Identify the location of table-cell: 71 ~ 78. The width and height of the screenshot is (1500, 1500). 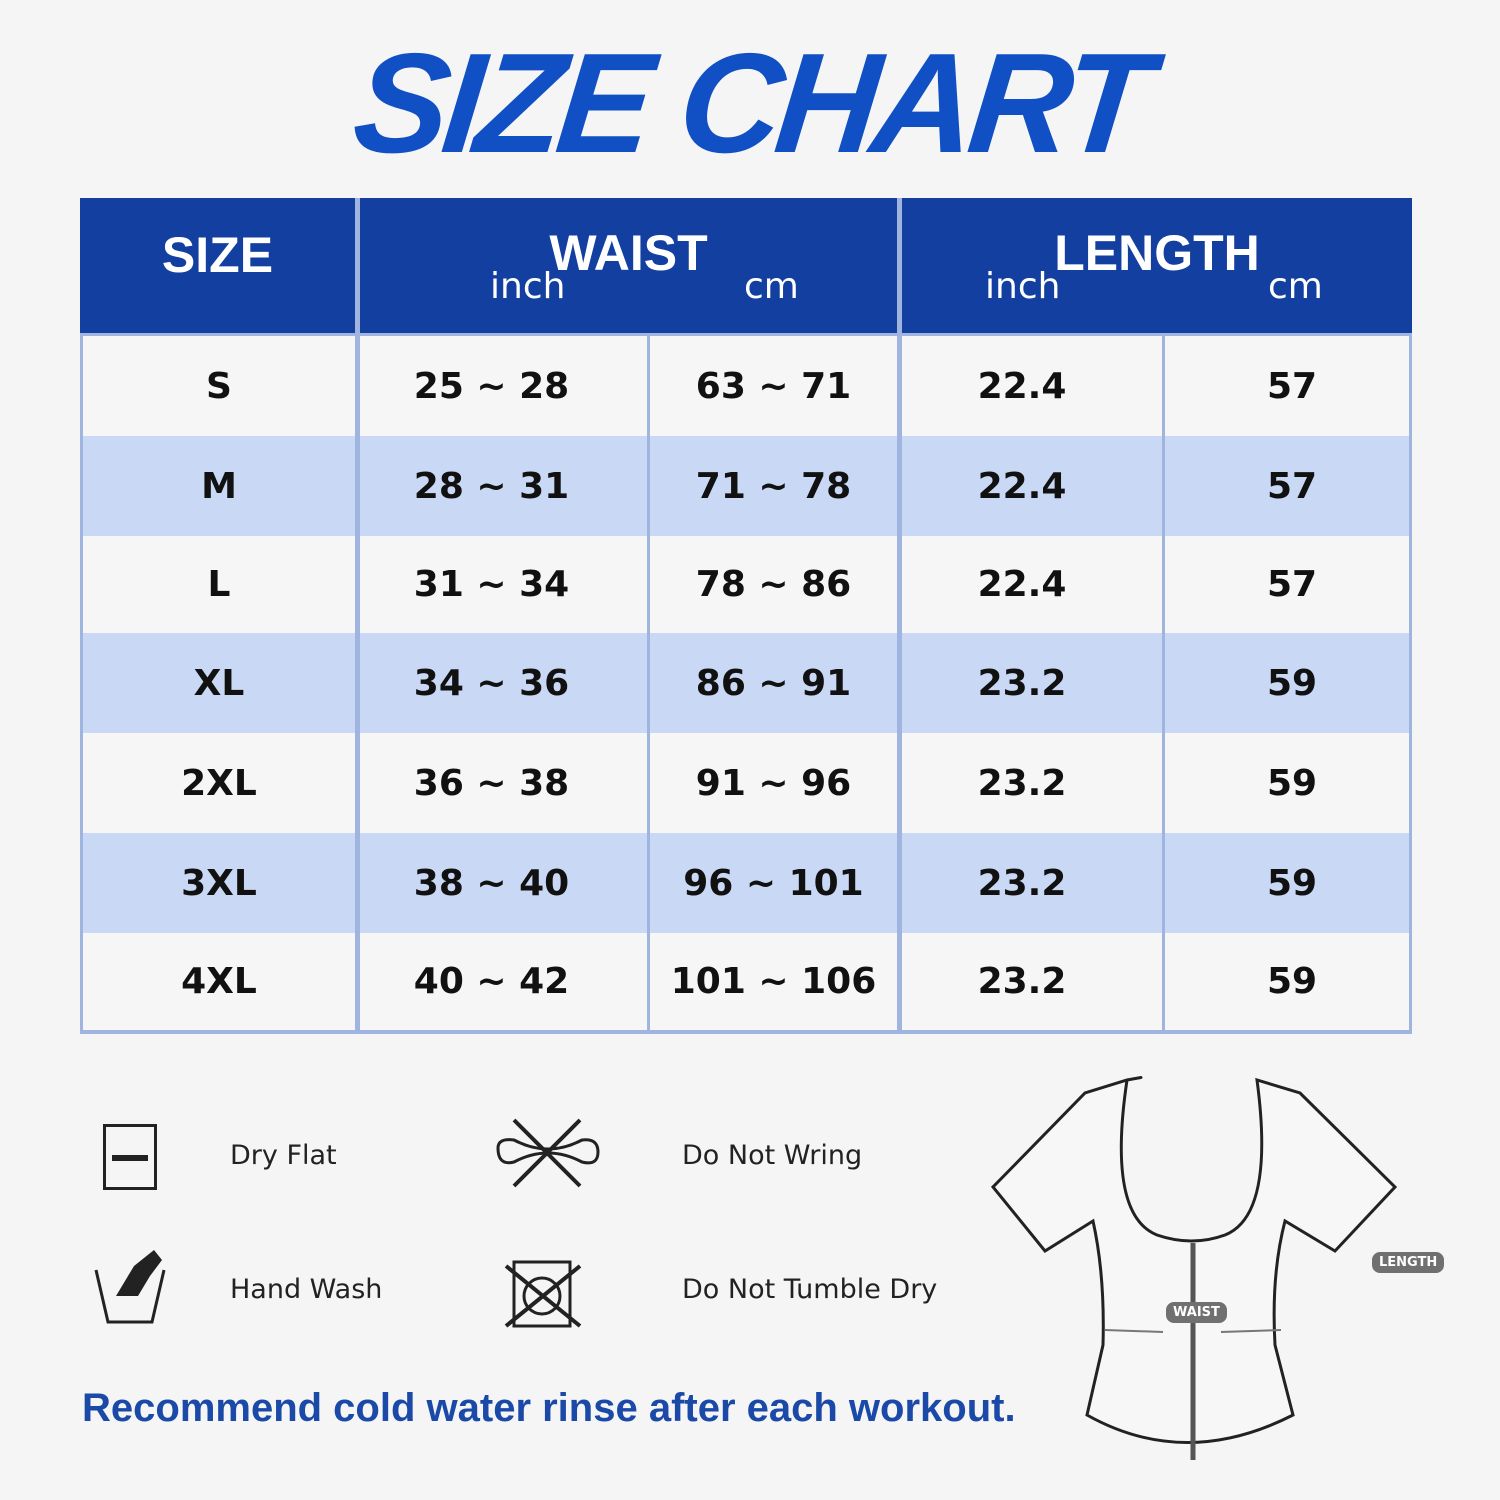
(773, 486).